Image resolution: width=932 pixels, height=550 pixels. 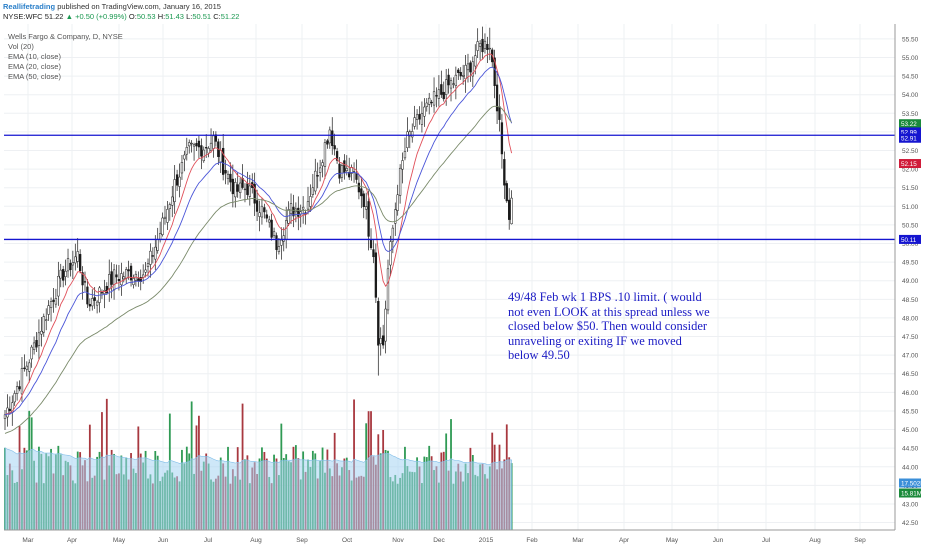 I want to click on price-tag-label: 53.22, so click(x=909, y=124).